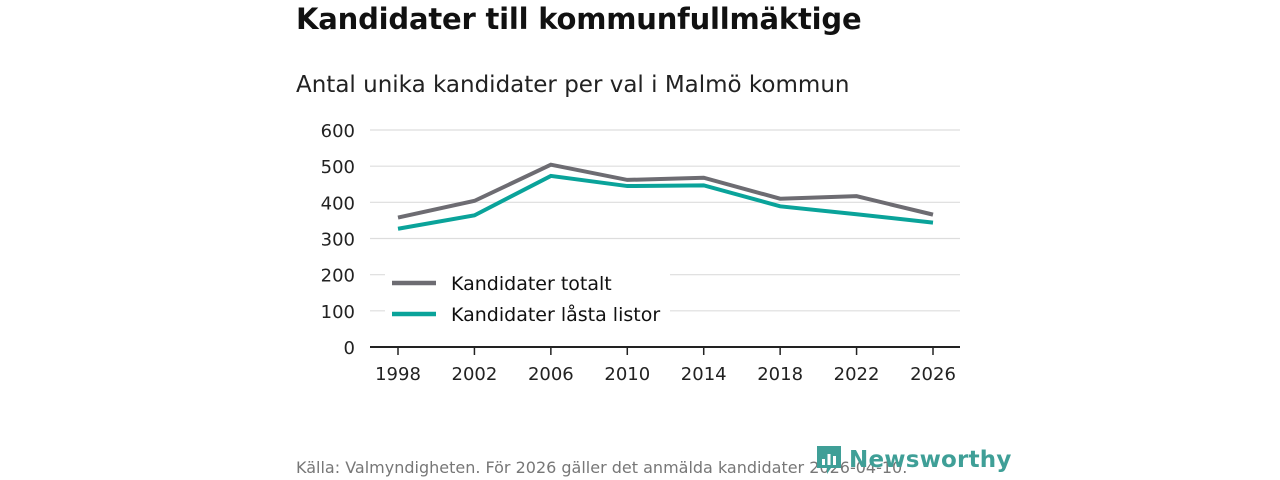 This screenshot has width=1280, height=480. I want to click on newsworthy-logo-icon, so click(829, 460).